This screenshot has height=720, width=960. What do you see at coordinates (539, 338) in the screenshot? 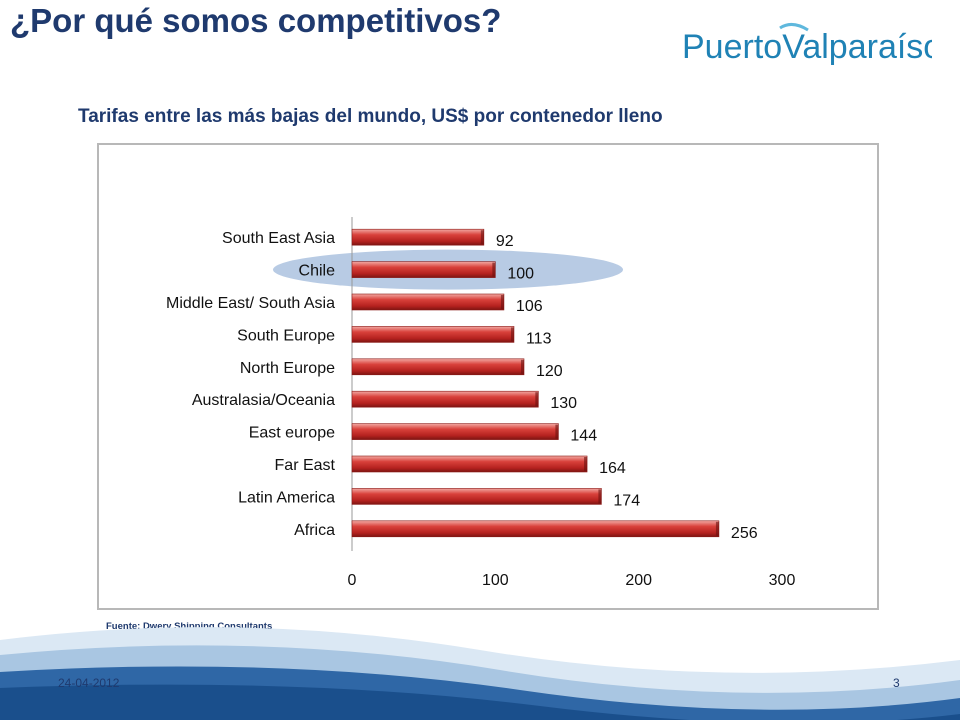
I see `value-label: 113` at bounding box center [539, 338].